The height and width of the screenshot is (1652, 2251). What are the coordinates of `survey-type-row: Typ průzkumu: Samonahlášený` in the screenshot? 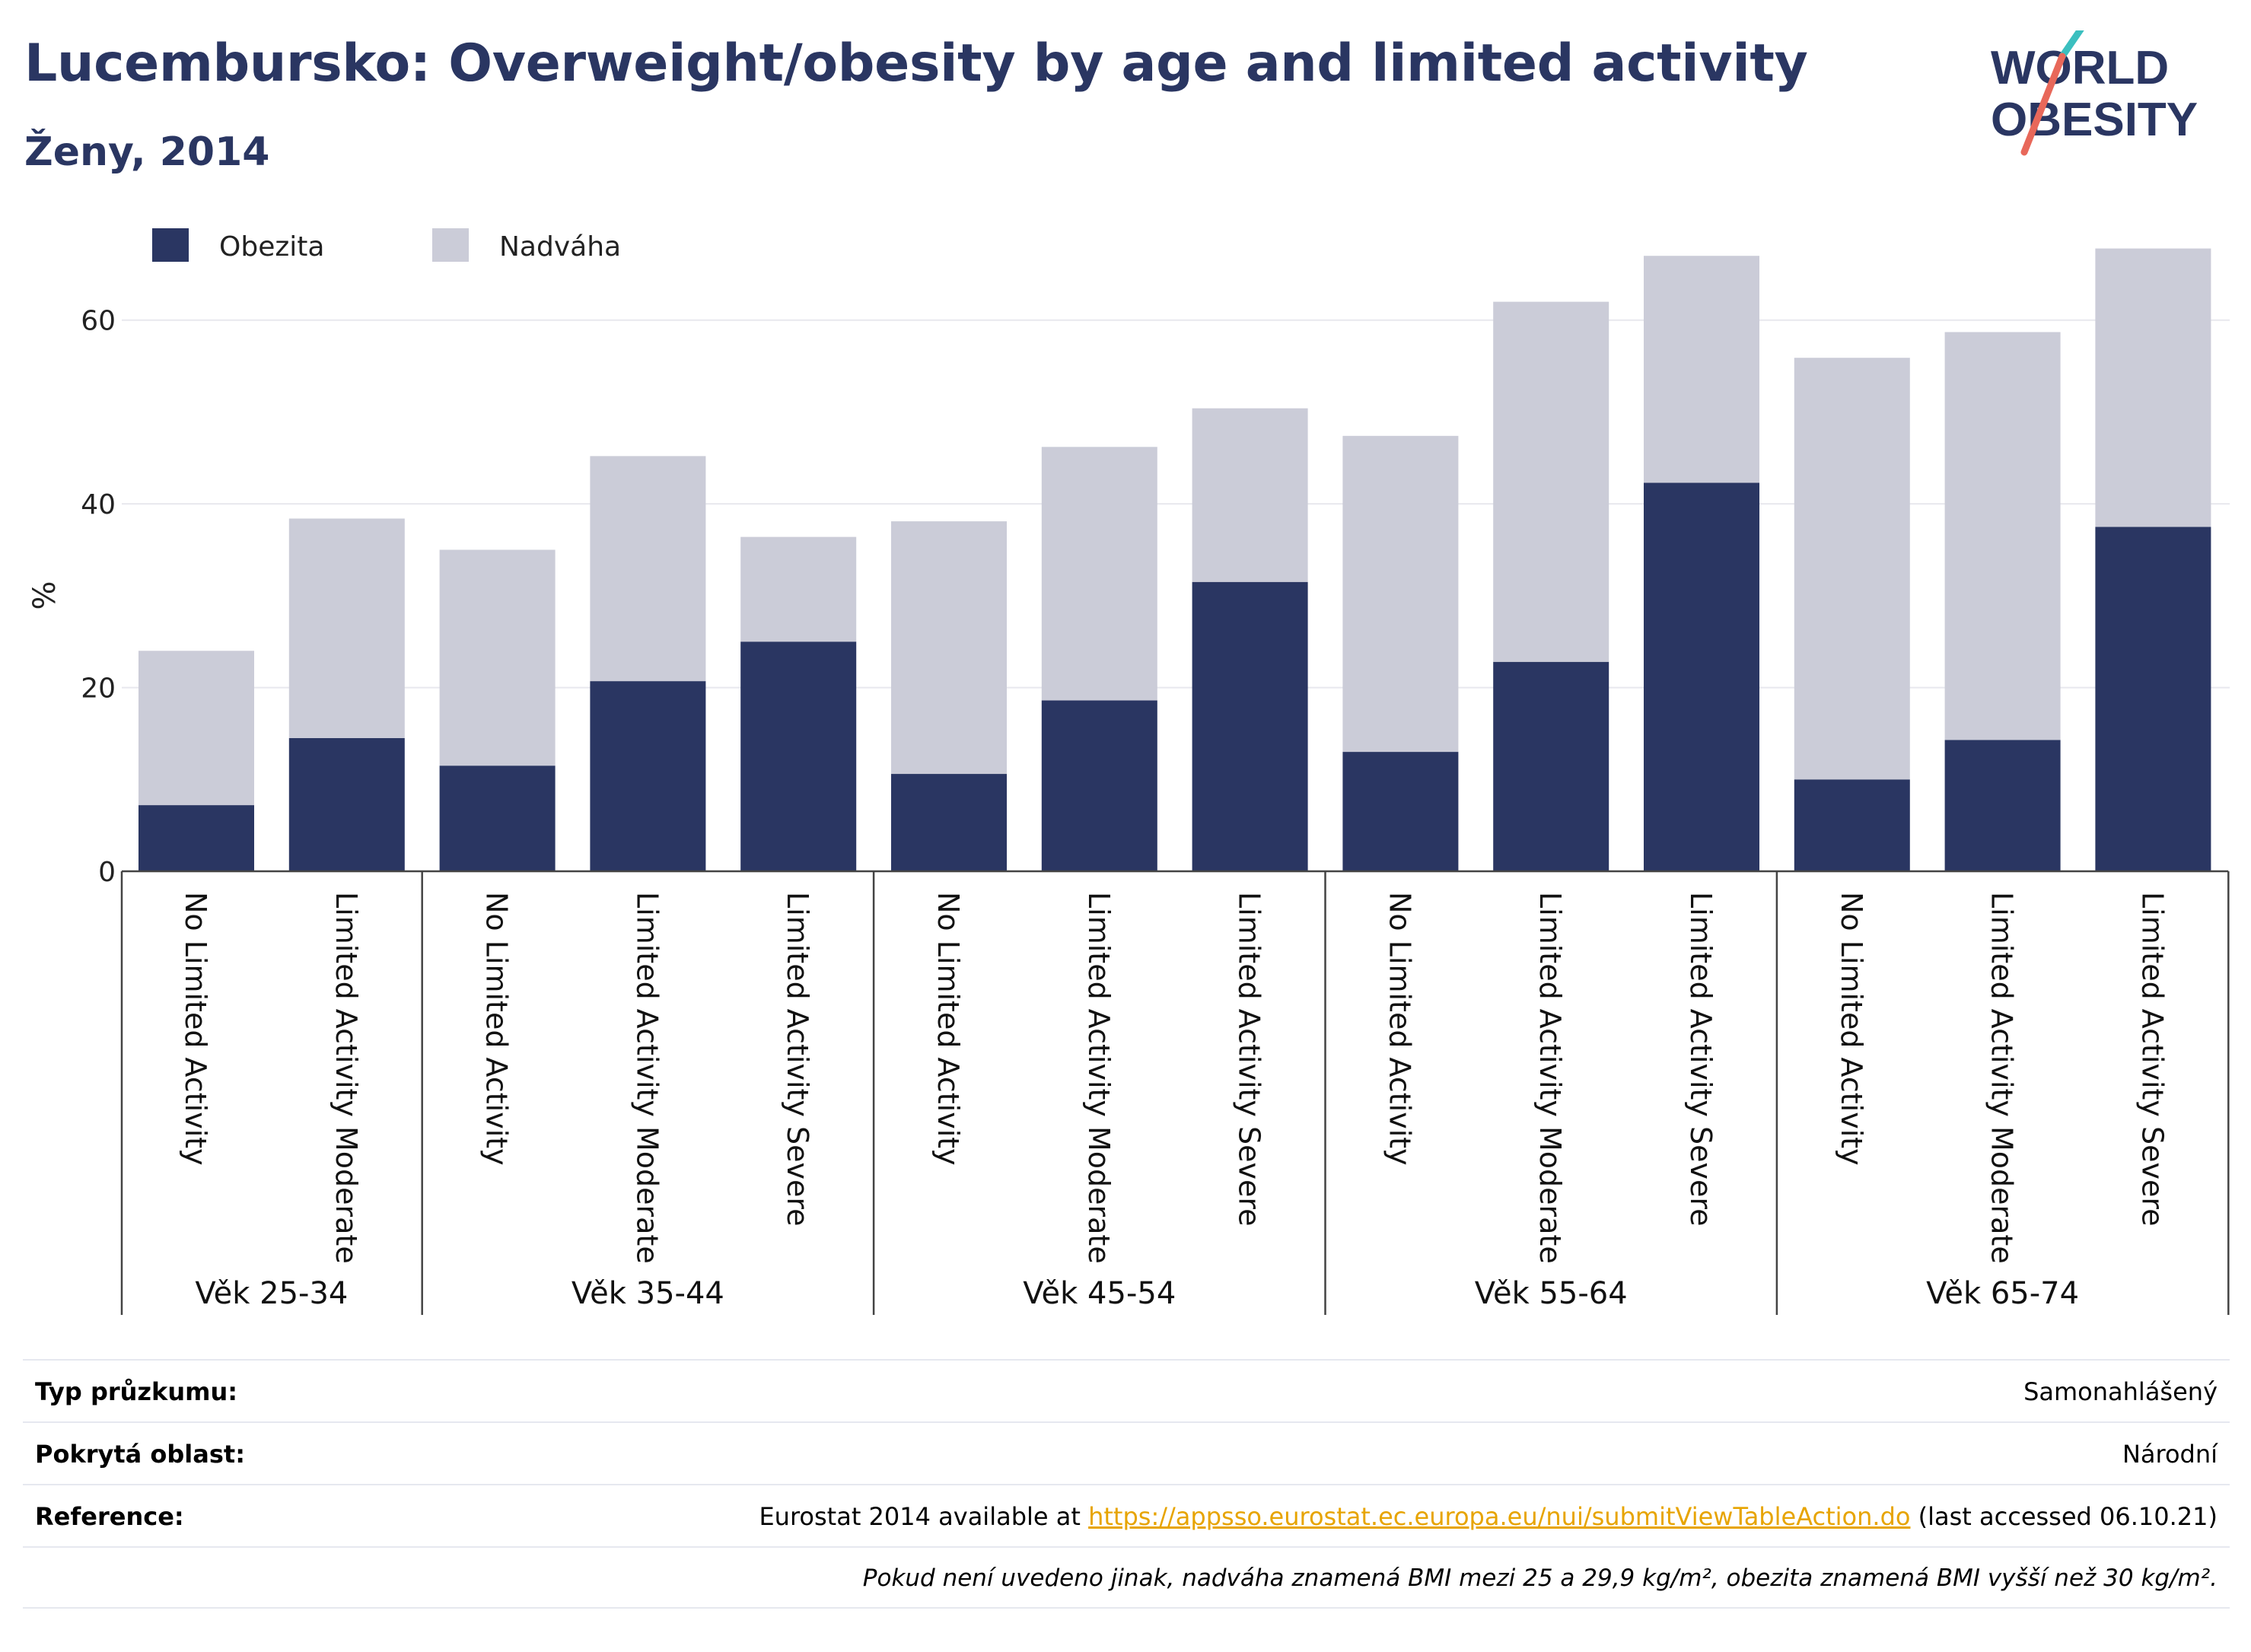 It's located at (1126, 1390).